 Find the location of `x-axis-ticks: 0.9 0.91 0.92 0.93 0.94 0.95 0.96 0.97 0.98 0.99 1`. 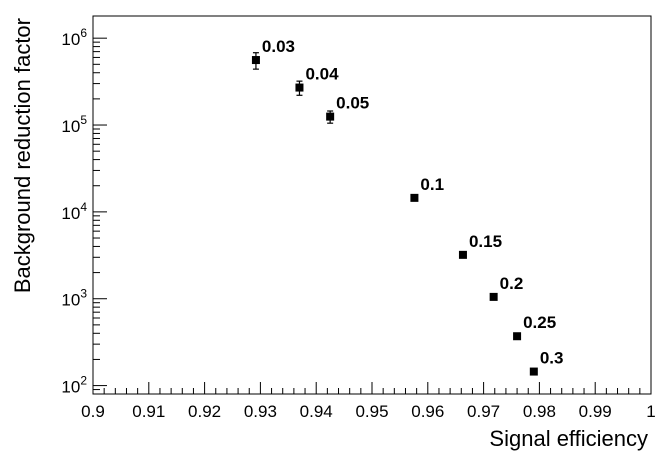

x-axis-ticks: 0.9 0.91 0.92 0.93 0.94 0.95 0.96 0.97 0.98 0.99 1 is located at coordinates (368, 401).